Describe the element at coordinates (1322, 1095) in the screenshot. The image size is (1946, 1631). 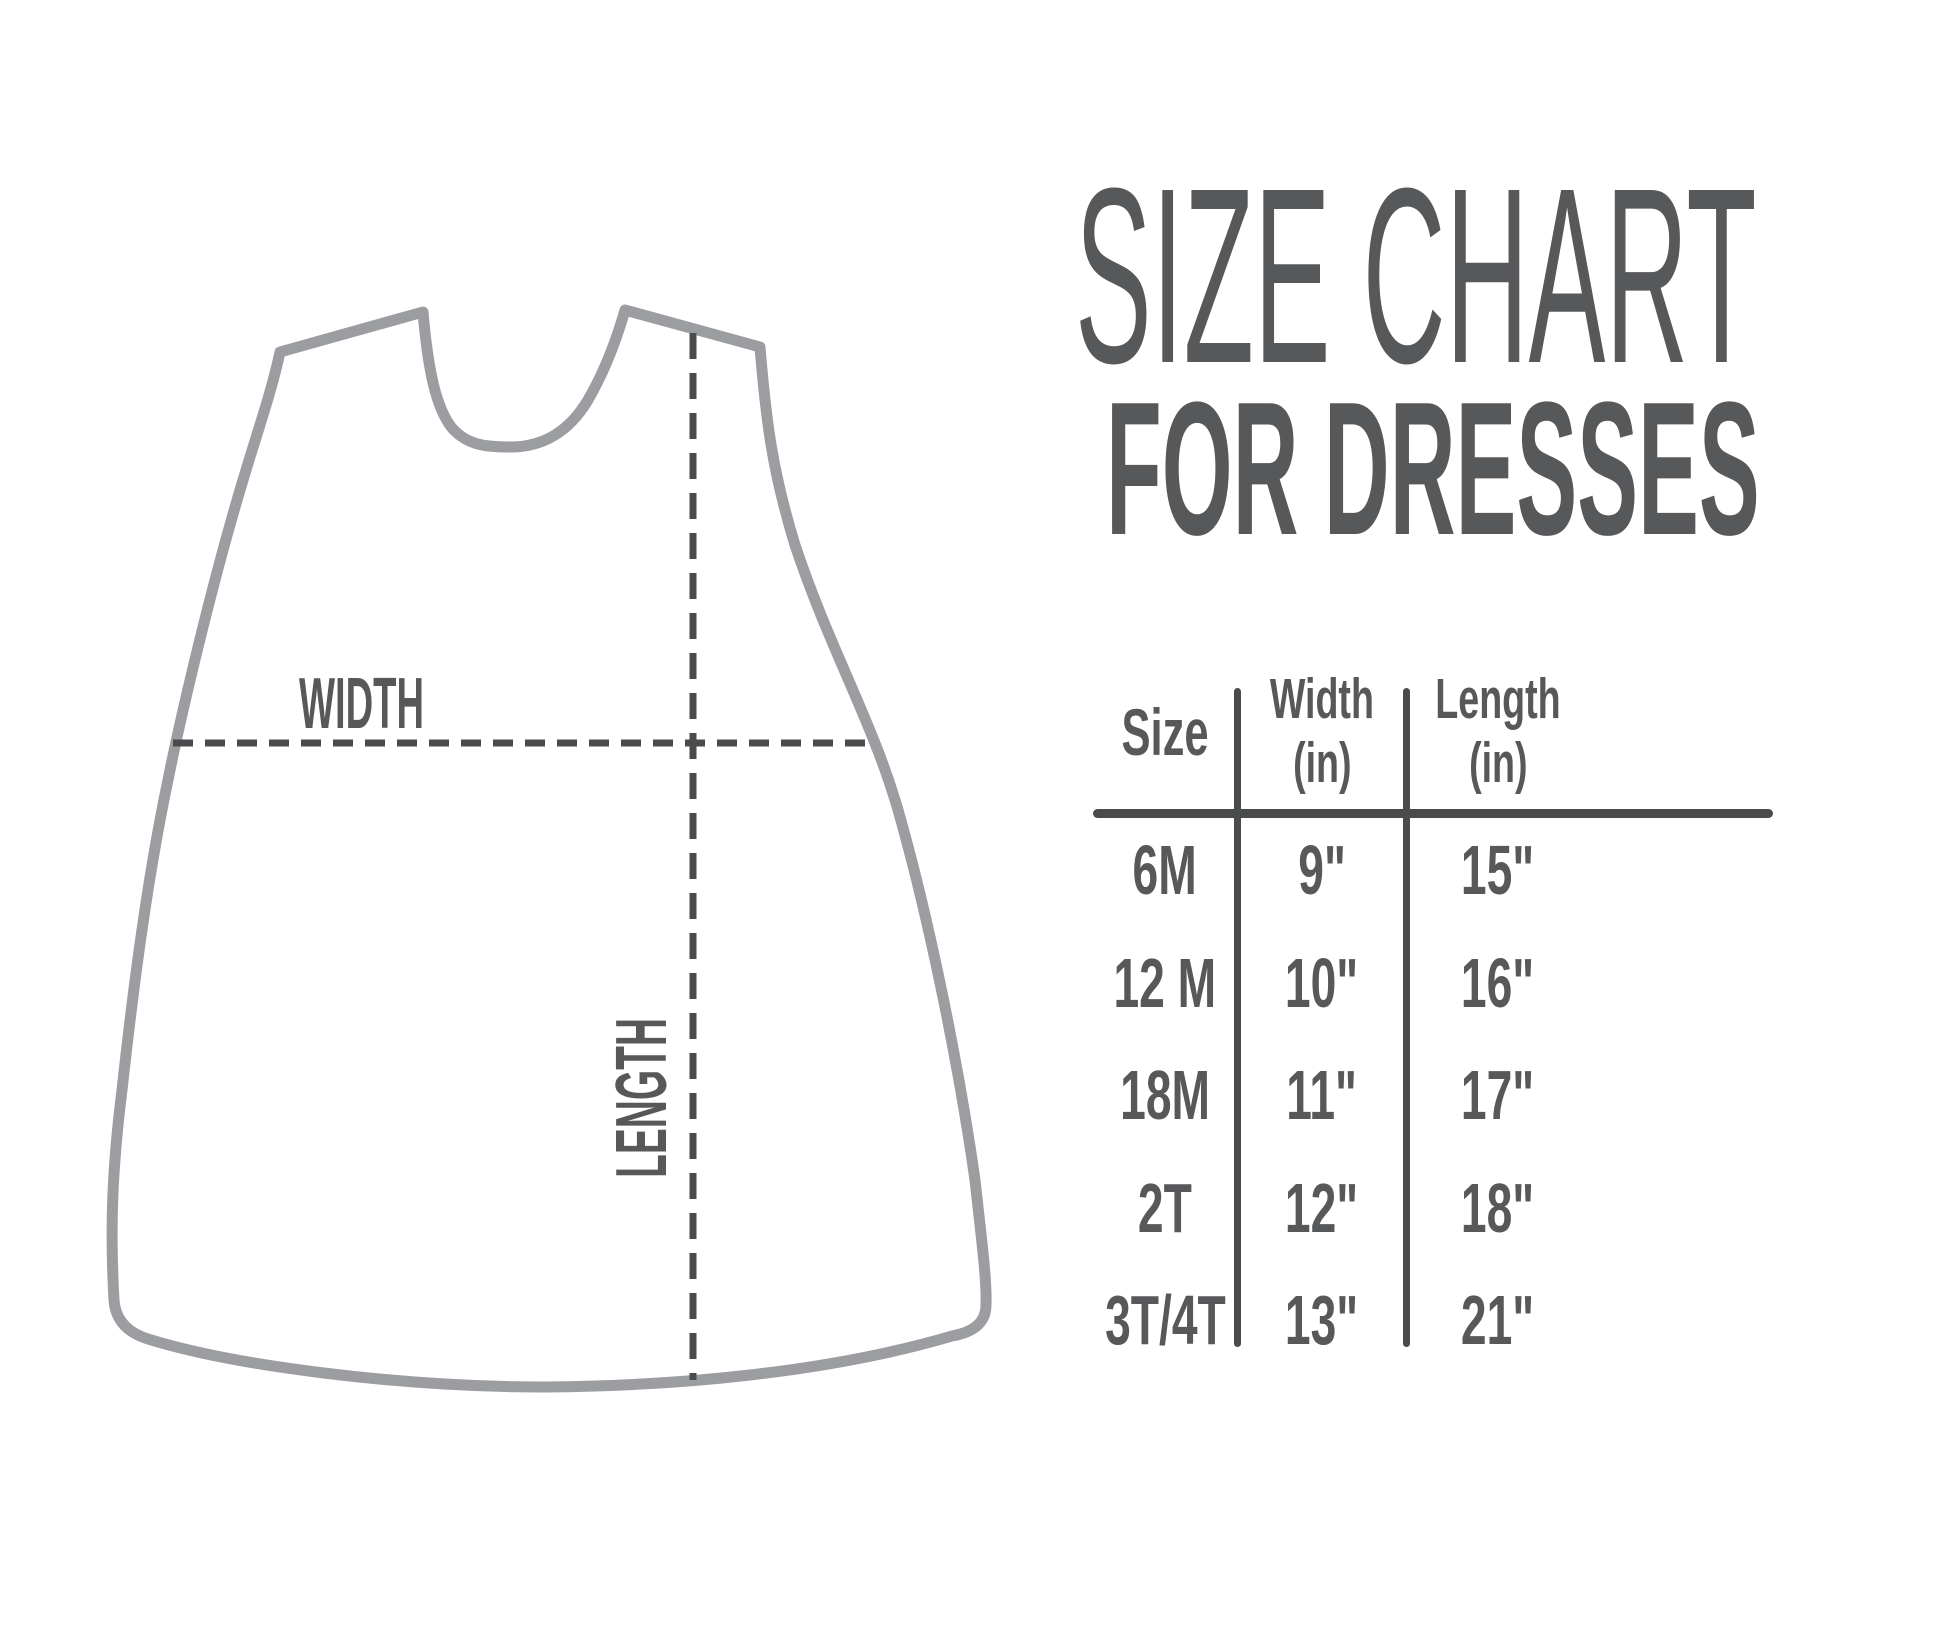
I see `width-cell: 11"` at that location.